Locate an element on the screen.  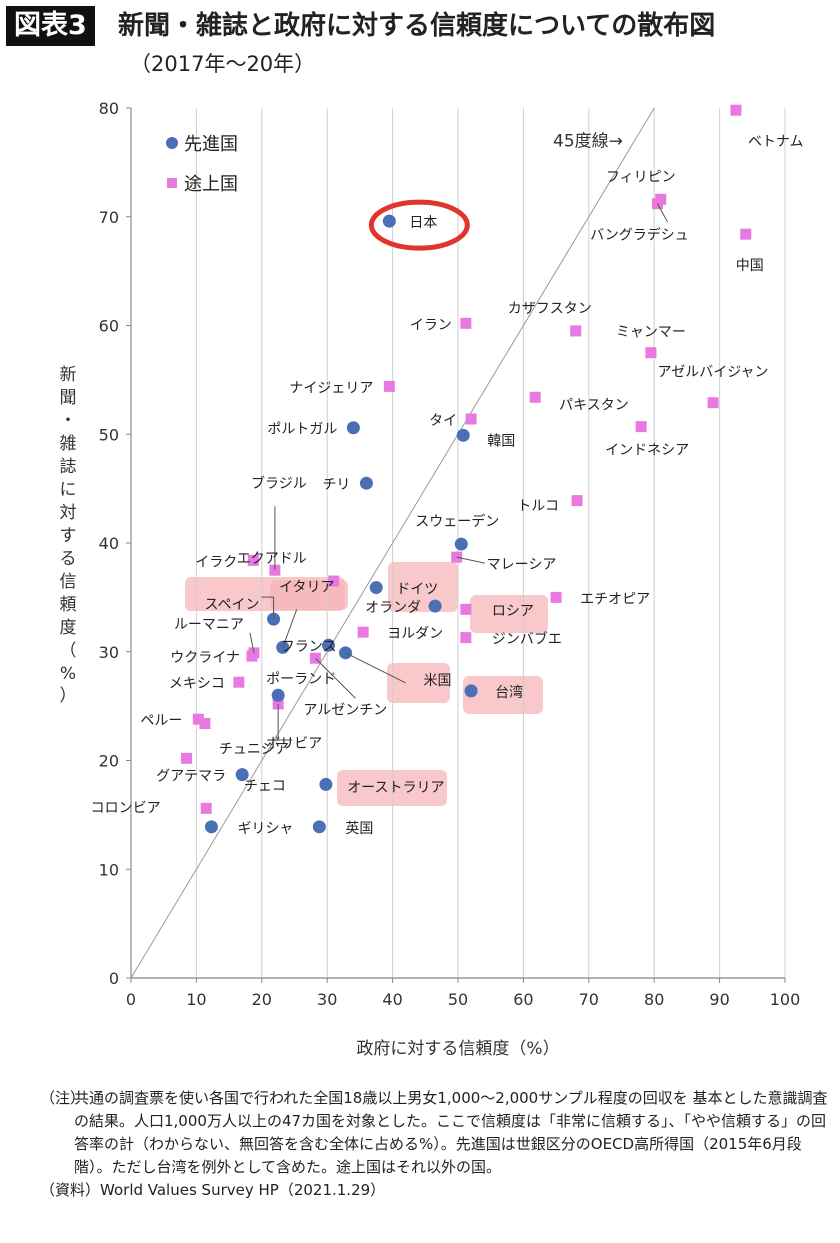
point-label-11: 台湾 is located at coordinates (509, 692).